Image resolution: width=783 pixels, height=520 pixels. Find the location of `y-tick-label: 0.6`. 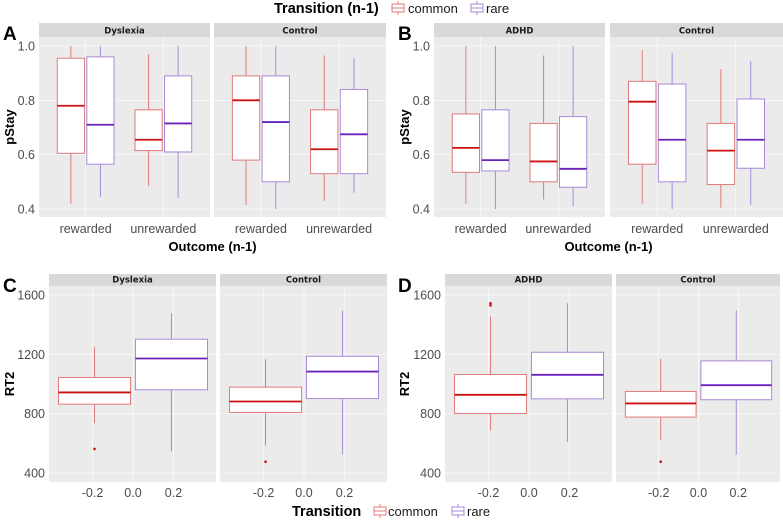

y-tick-label: 0.6 is located at coordinates (26, 155).